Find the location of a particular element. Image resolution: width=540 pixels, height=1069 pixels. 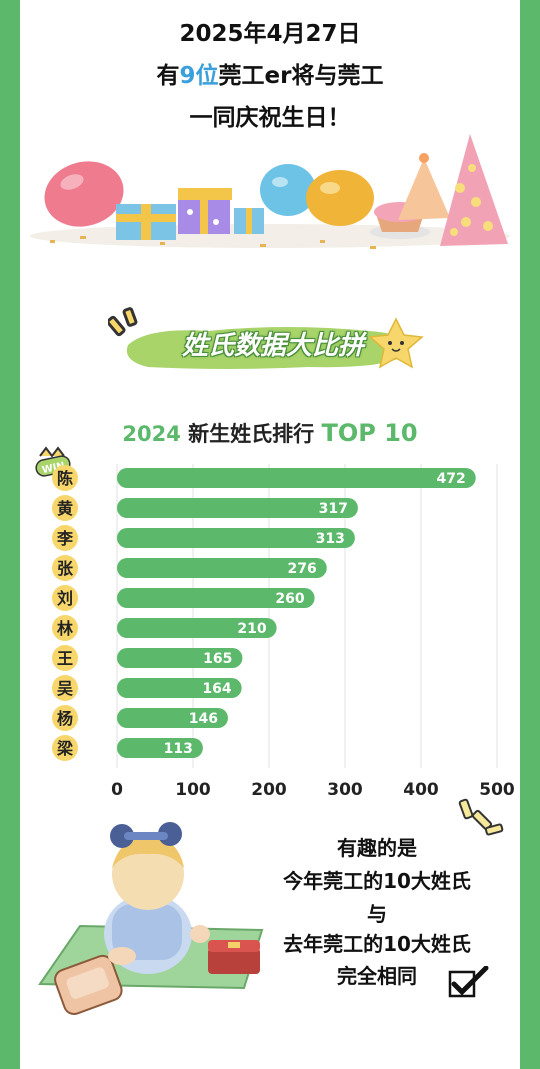

x-tick-label: 200 is located at coordinates (269, 789).